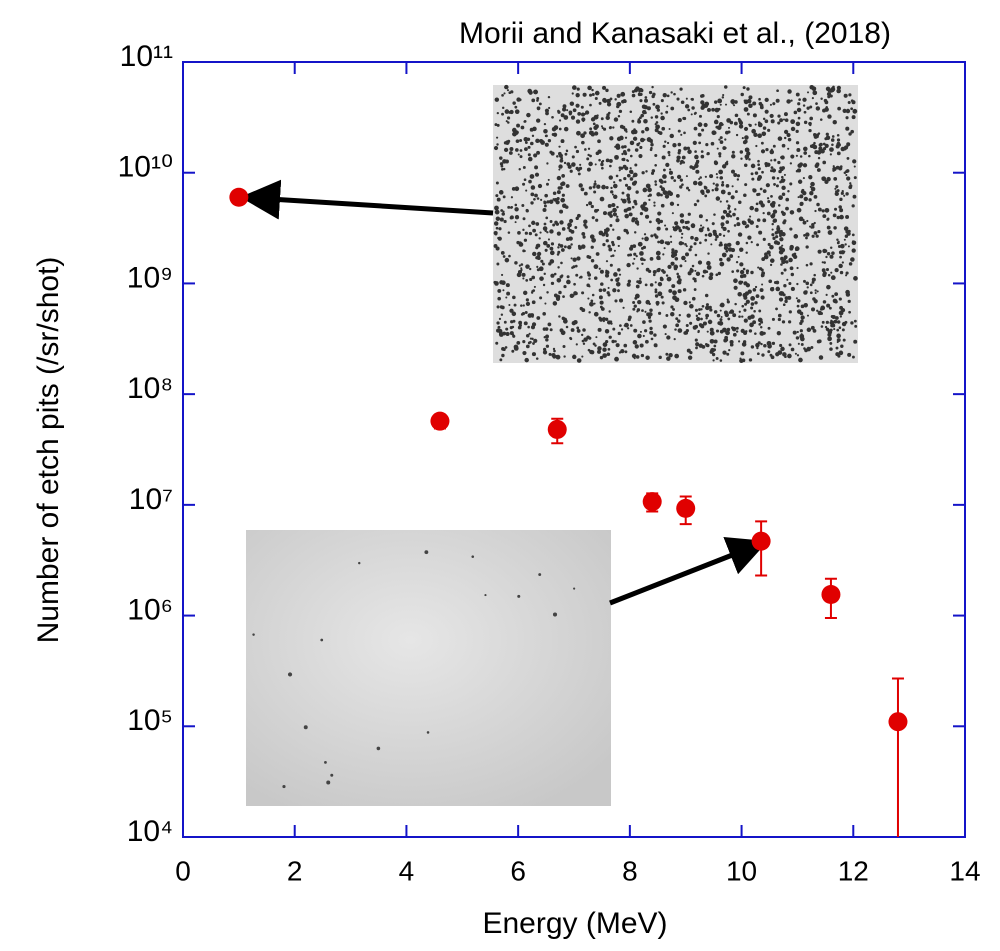  I want to click on y-tick-label: 10⁴, so click(150, 831).